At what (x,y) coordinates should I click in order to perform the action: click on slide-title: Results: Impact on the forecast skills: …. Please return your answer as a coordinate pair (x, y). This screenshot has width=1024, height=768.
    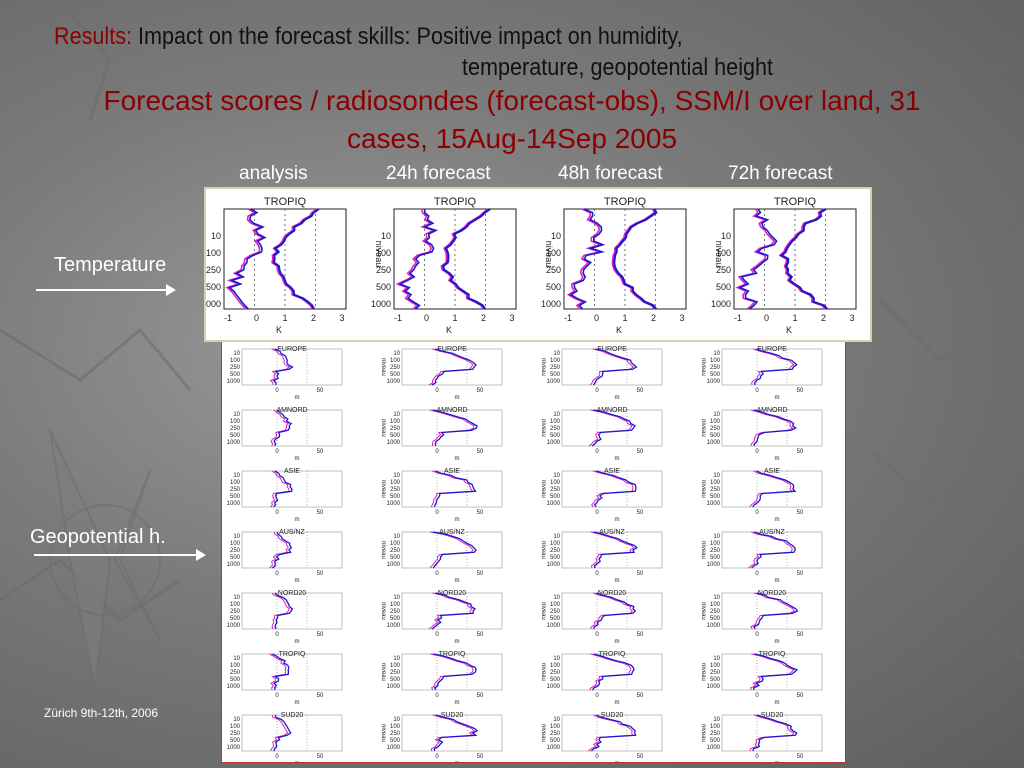
    Looking at the image, I should click on (459, 37).